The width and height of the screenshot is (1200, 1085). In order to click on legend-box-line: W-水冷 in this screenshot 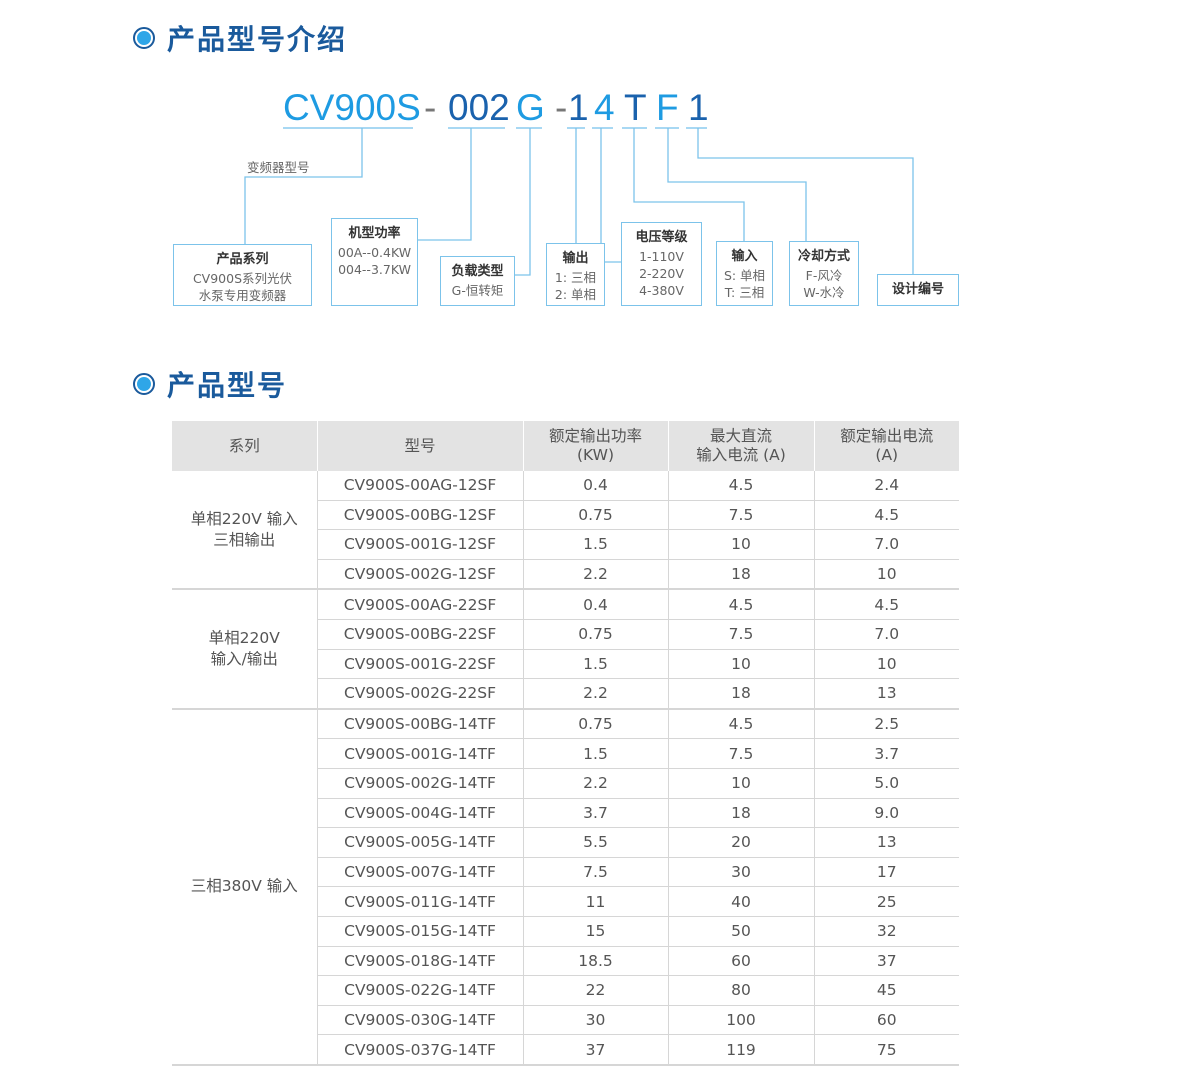, I will do `click(824, 292)`.